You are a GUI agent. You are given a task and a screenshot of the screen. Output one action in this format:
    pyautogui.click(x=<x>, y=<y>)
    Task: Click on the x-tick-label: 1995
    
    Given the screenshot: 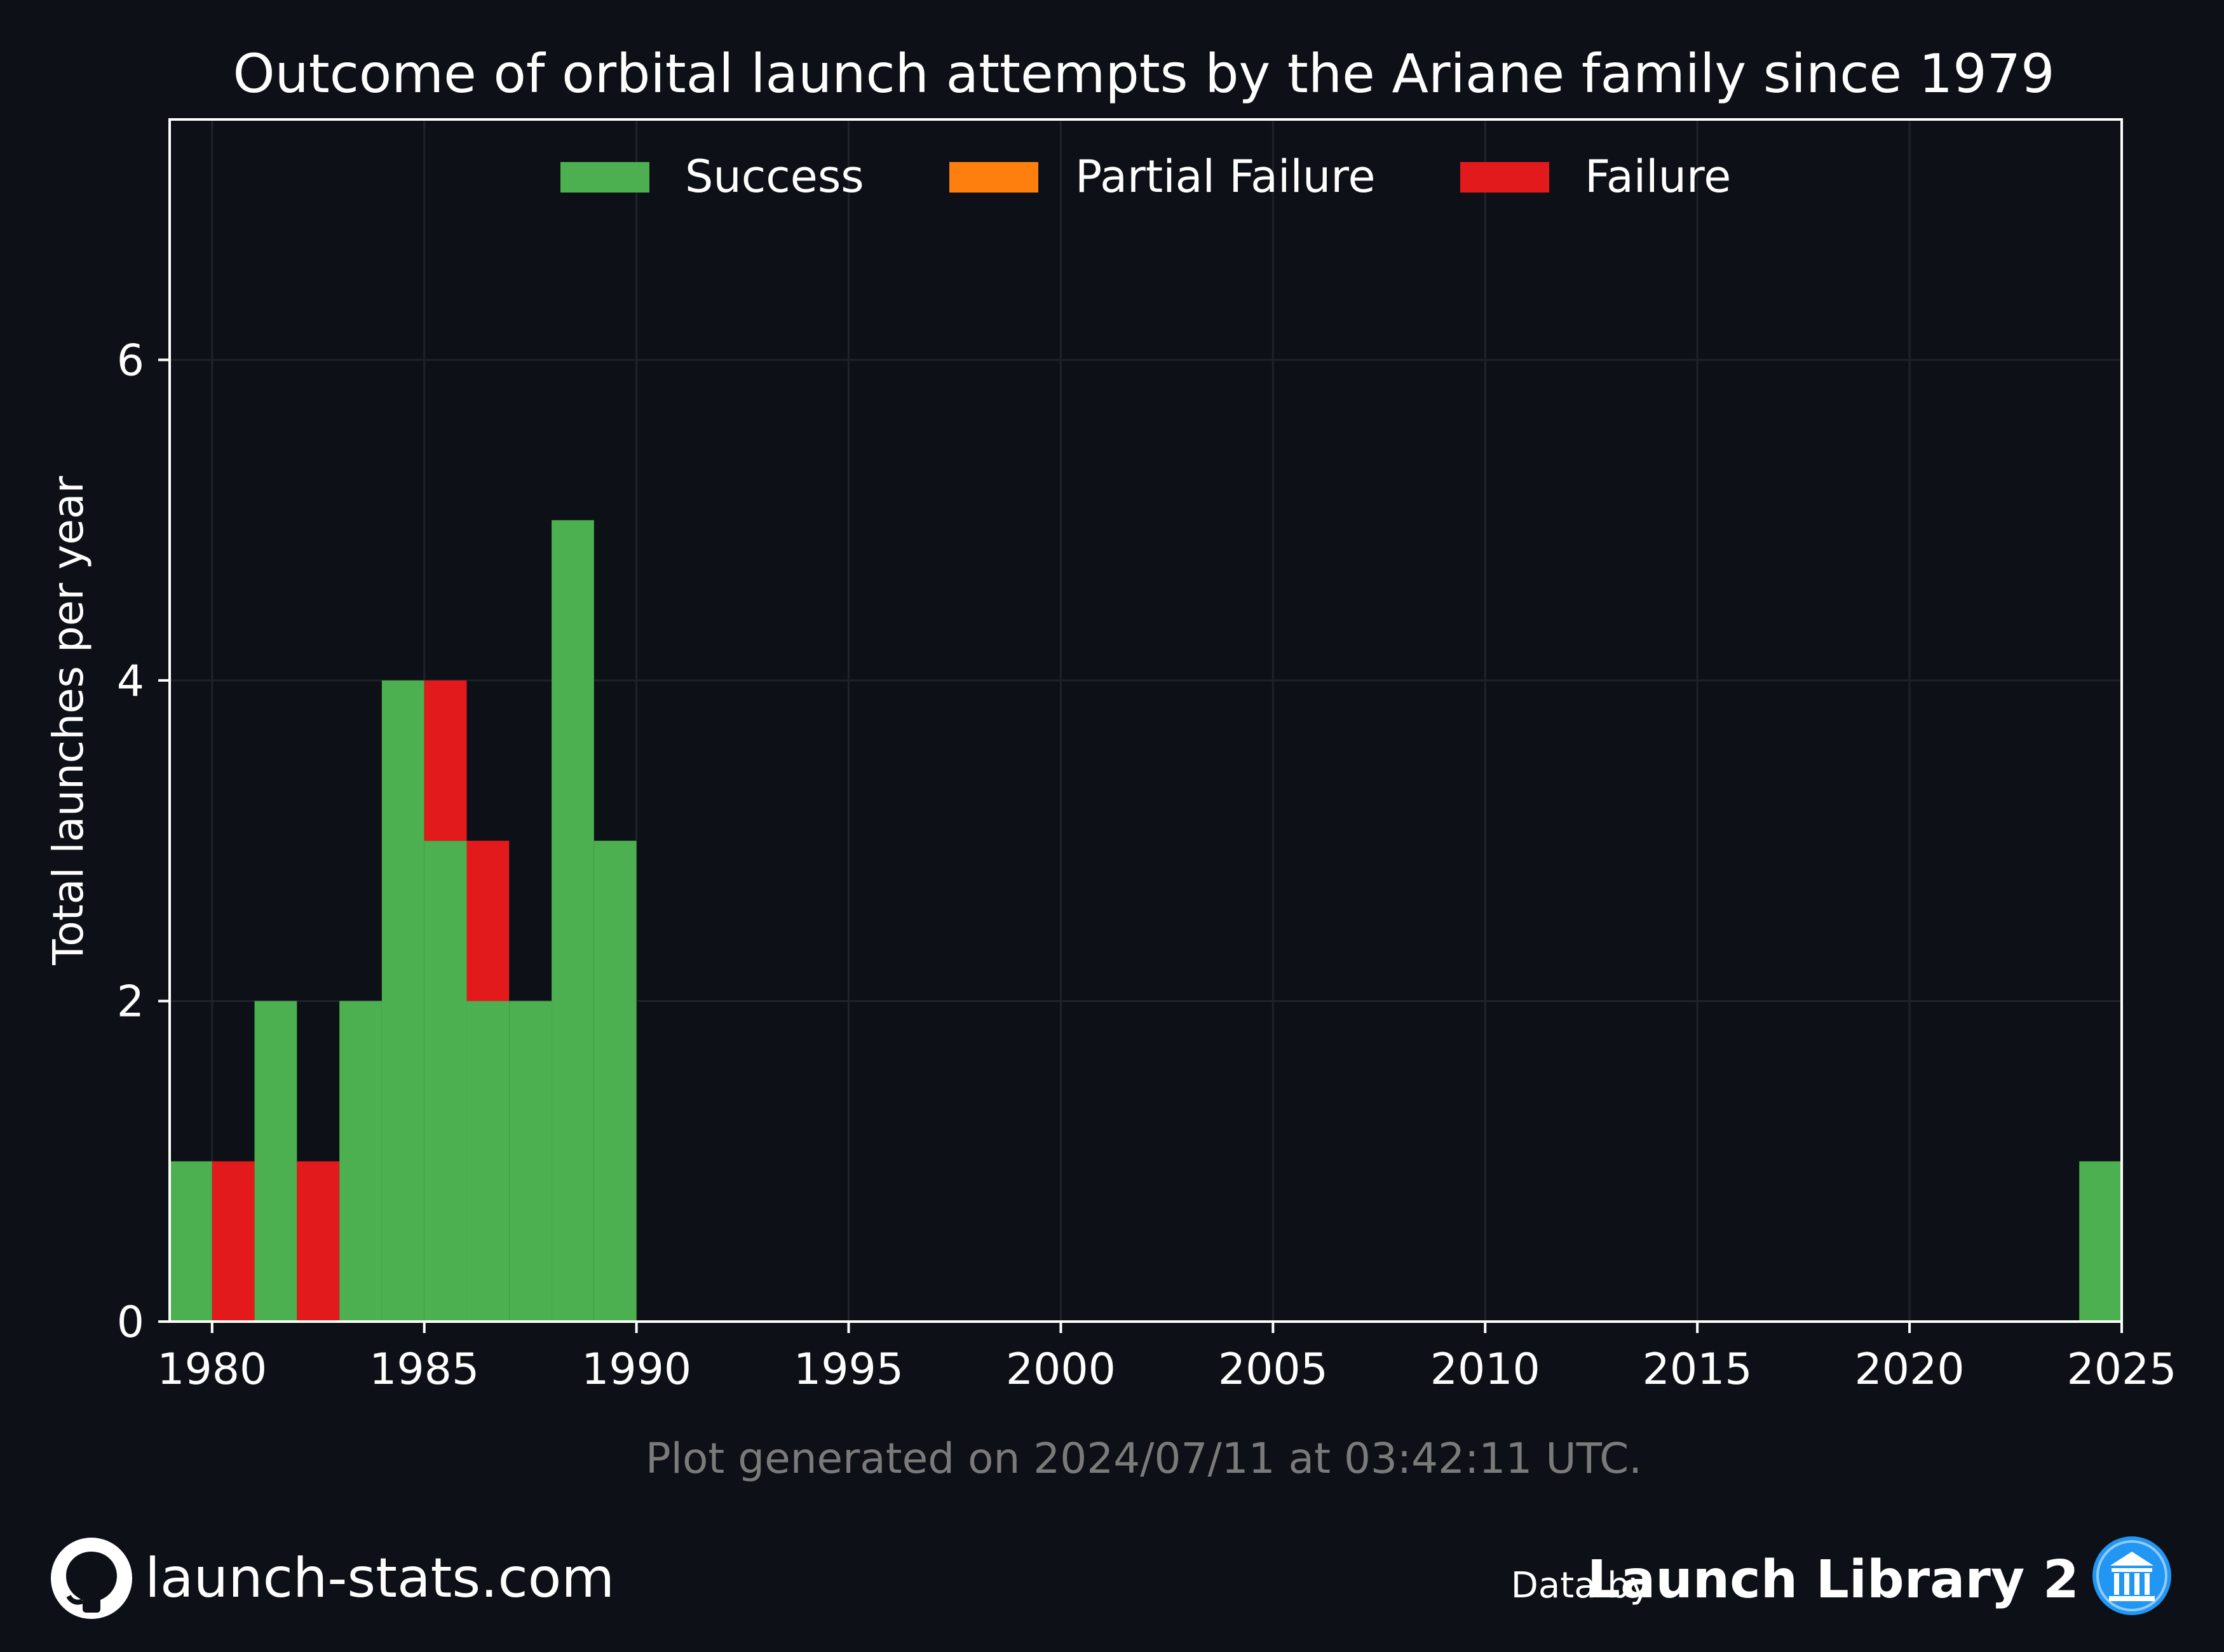 What is the action you would take?
    pyautogui.click(x=849, y=1370)
    